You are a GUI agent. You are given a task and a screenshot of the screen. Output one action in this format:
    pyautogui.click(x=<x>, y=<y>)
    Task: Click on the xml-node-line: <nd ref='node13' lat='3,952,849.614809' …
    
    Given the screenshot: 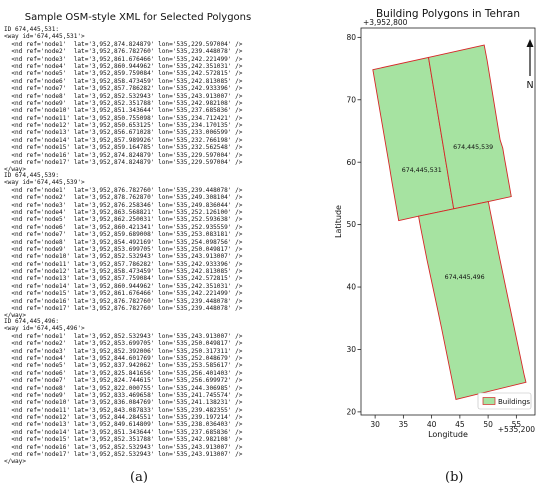 What is the action you would take?
    pyautogui.click(x=123, y=425)
    